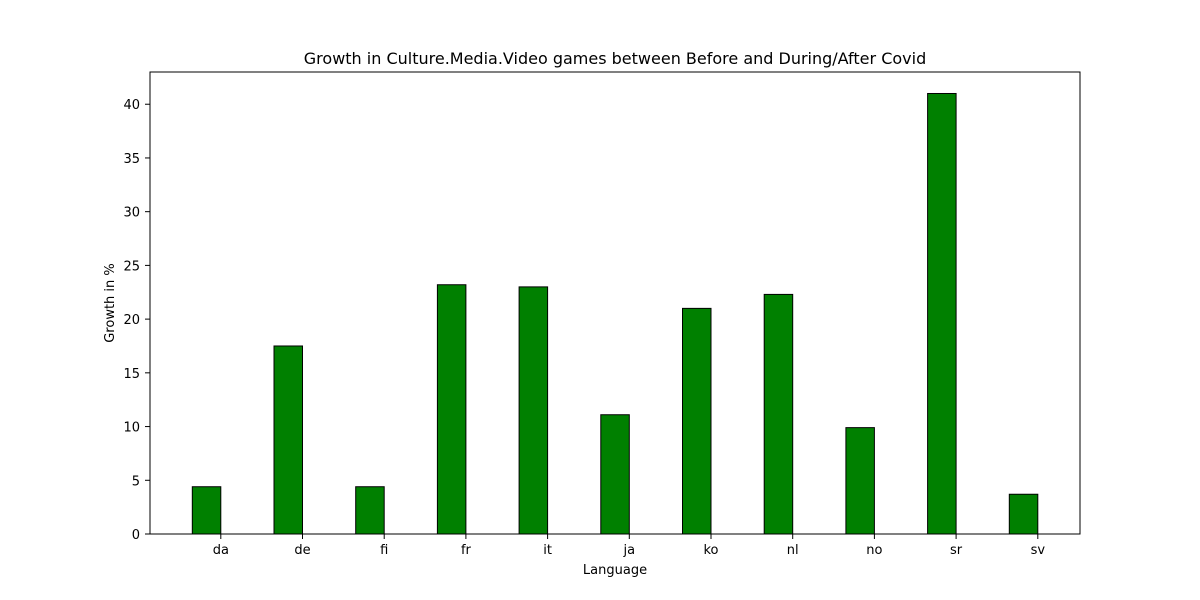 The image size is (1200, 600). What do you see at coordinates (302, 550) in the screenshot?
I see `x-tick-label-de: de` at bounding box center [302, 550].